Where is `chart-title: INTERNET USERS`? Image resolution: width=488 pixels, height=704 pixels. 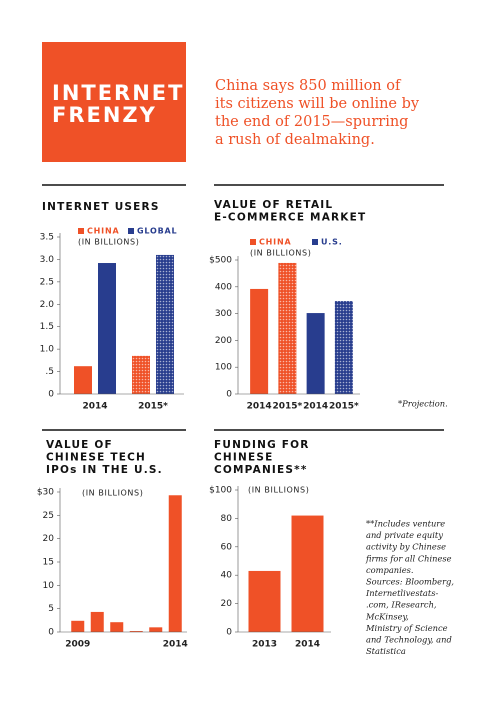
chart-title: INTERNET USERS is located at coordinates (101, 207).